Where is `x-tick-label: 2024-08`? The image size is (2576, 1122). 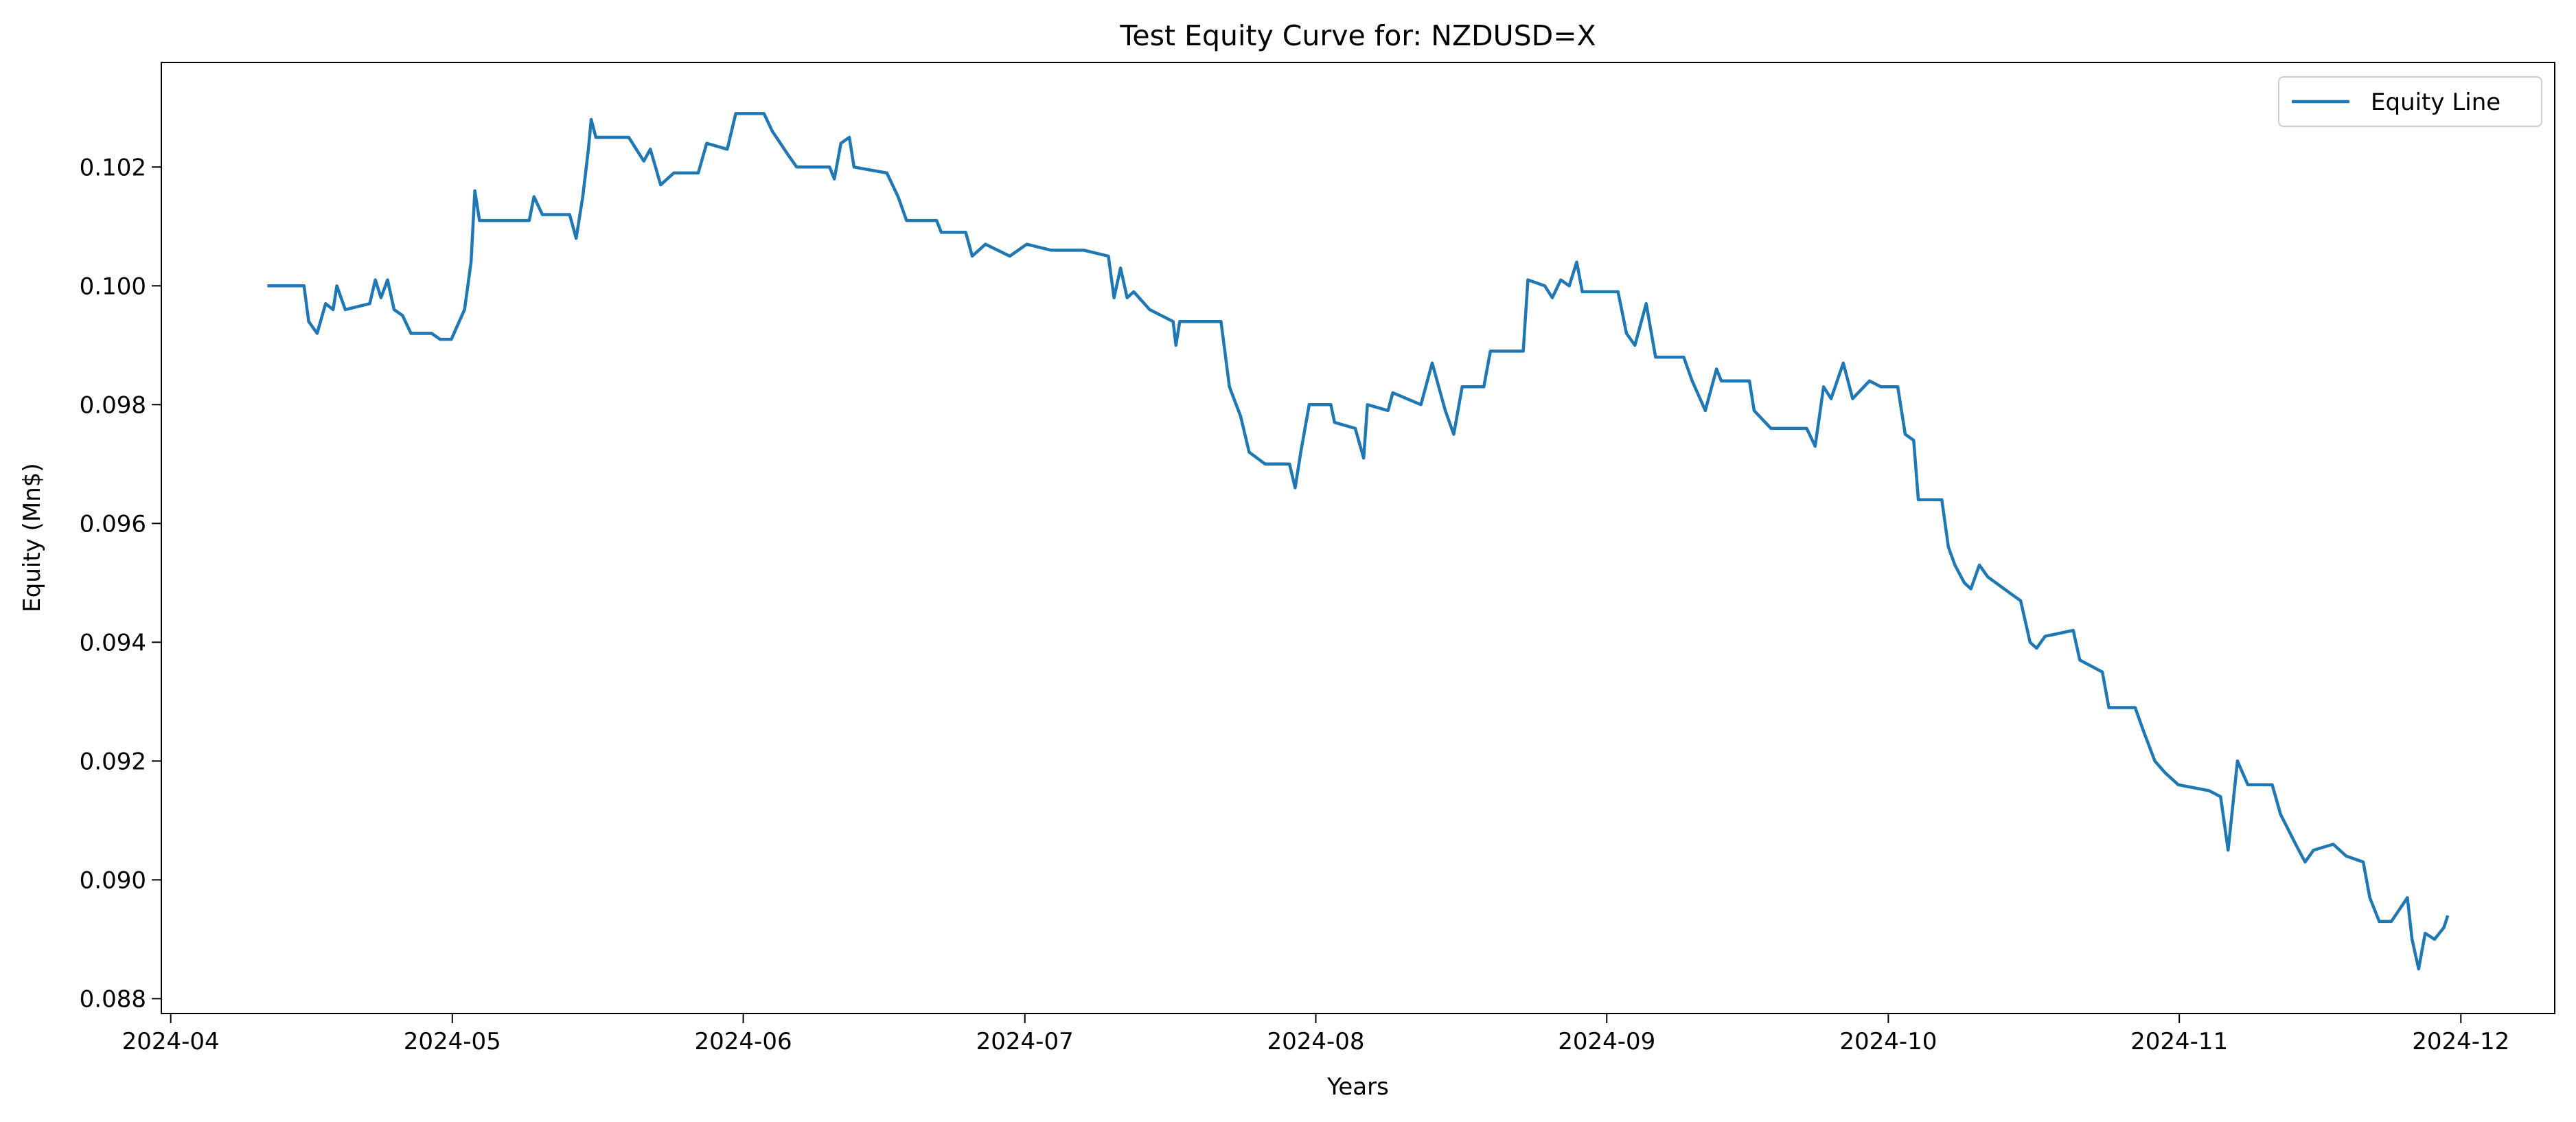 x-tick-label: 2024-08 is located at coordinates (1315, 1041).